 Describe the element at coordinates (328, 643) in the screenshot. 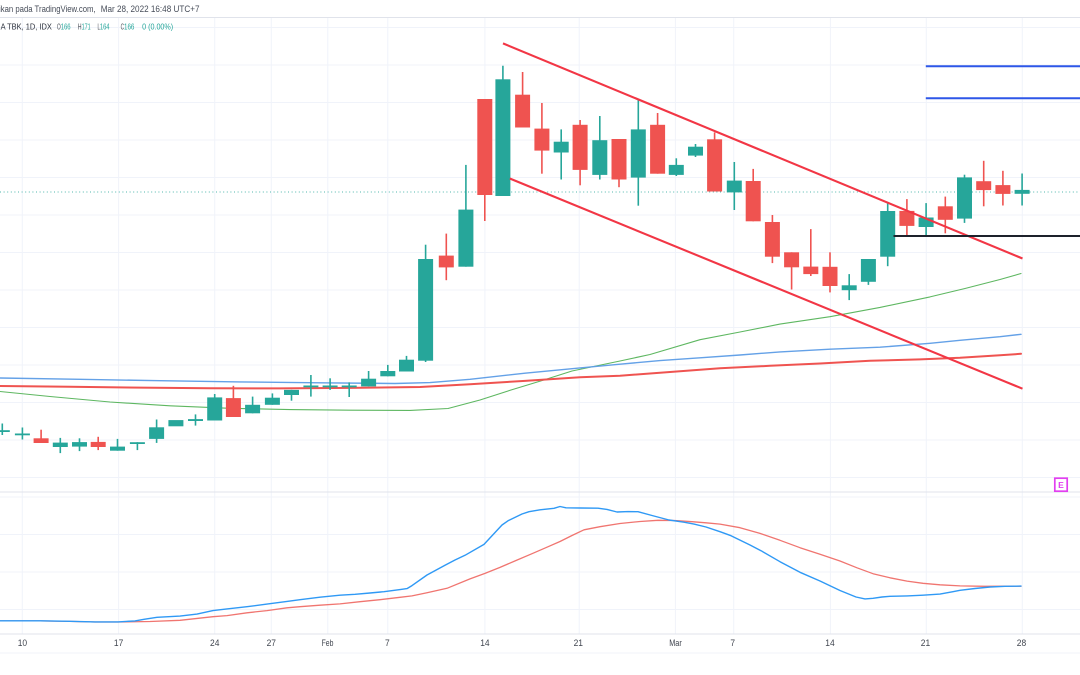

I see `svg-text: Feb` at that location.